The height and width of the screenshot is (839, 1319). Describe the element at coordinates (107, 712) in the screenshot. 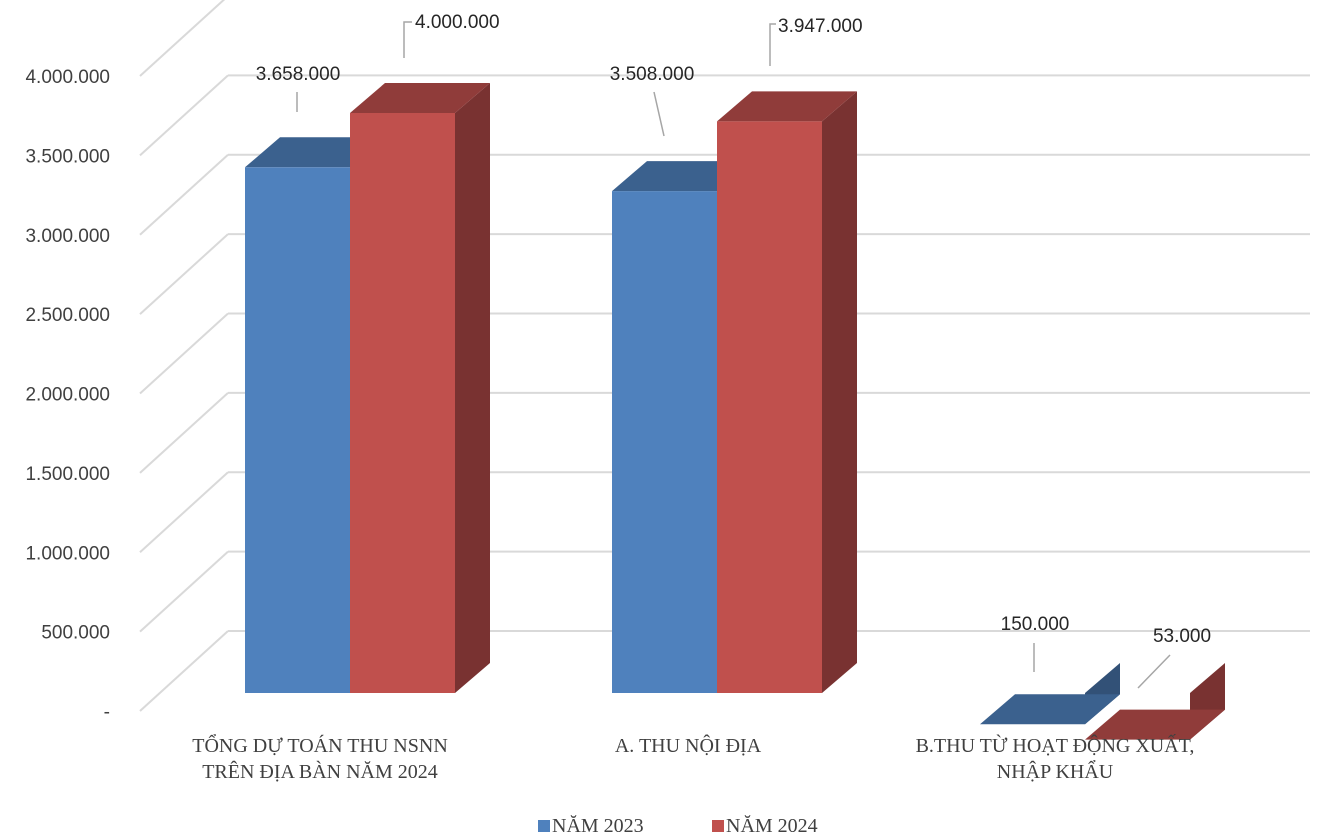

I see `y-tick-label: -` at that location.